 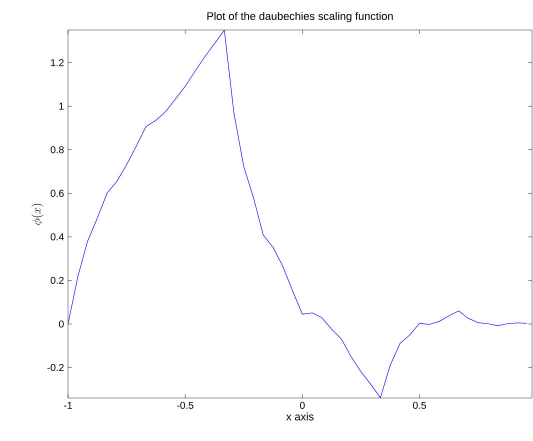 I want to click on y-tick-label: 0.2, so click(x=57, y=280).